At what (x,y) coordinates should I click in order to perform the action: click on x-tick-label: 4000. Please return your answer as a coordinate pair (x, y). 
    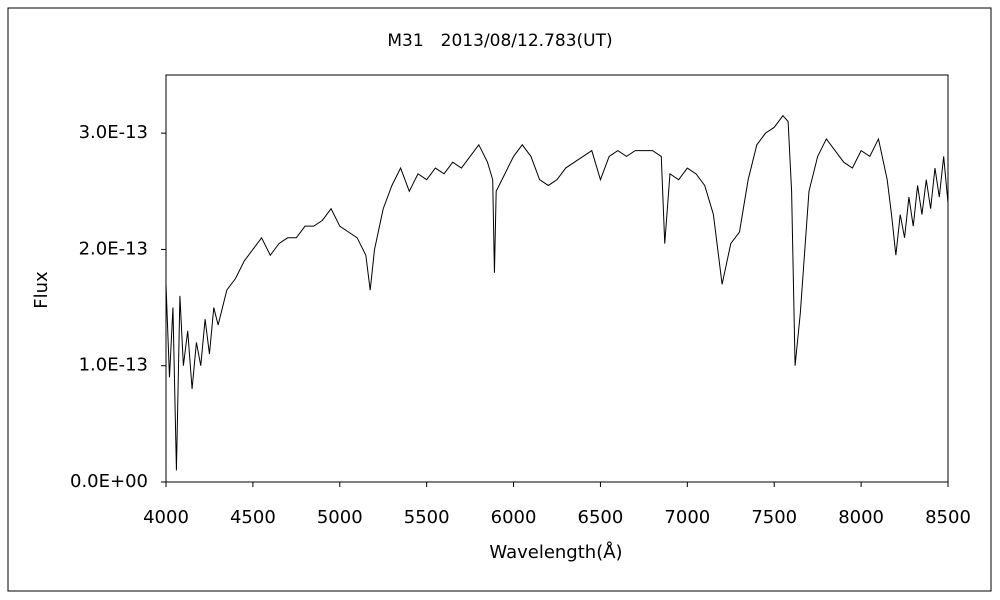
    Looking at the image, I should click on (166, 517).